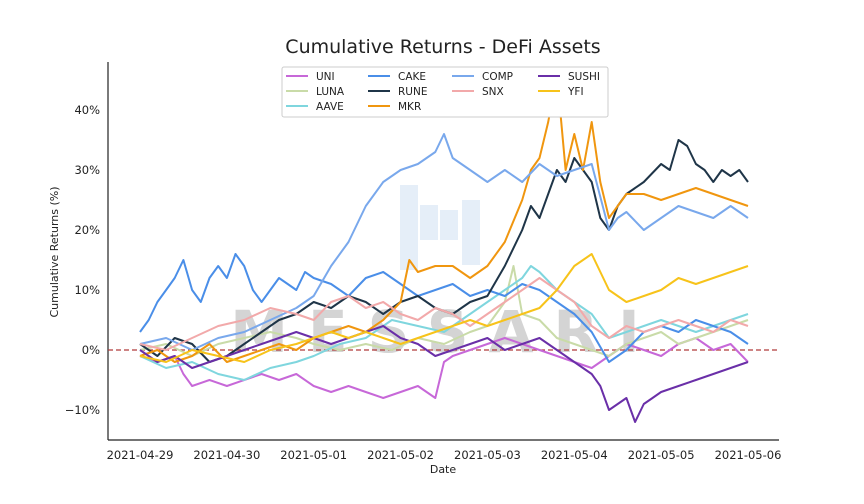 The image size is (864, 504). I want to click on series-line-sushi, so click(444, 374).